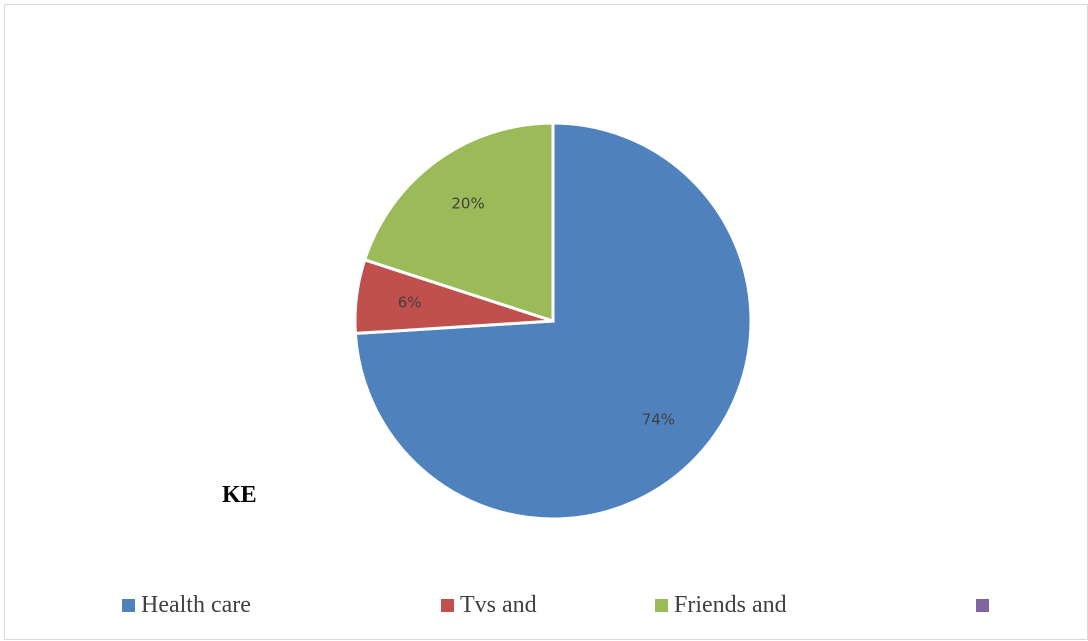 This screenshot has width=1088, height=641. What do you see at coordinates (661, 605) in the screenshot?
I see `legend-swatch-friends` at bounding box center [661, 605].